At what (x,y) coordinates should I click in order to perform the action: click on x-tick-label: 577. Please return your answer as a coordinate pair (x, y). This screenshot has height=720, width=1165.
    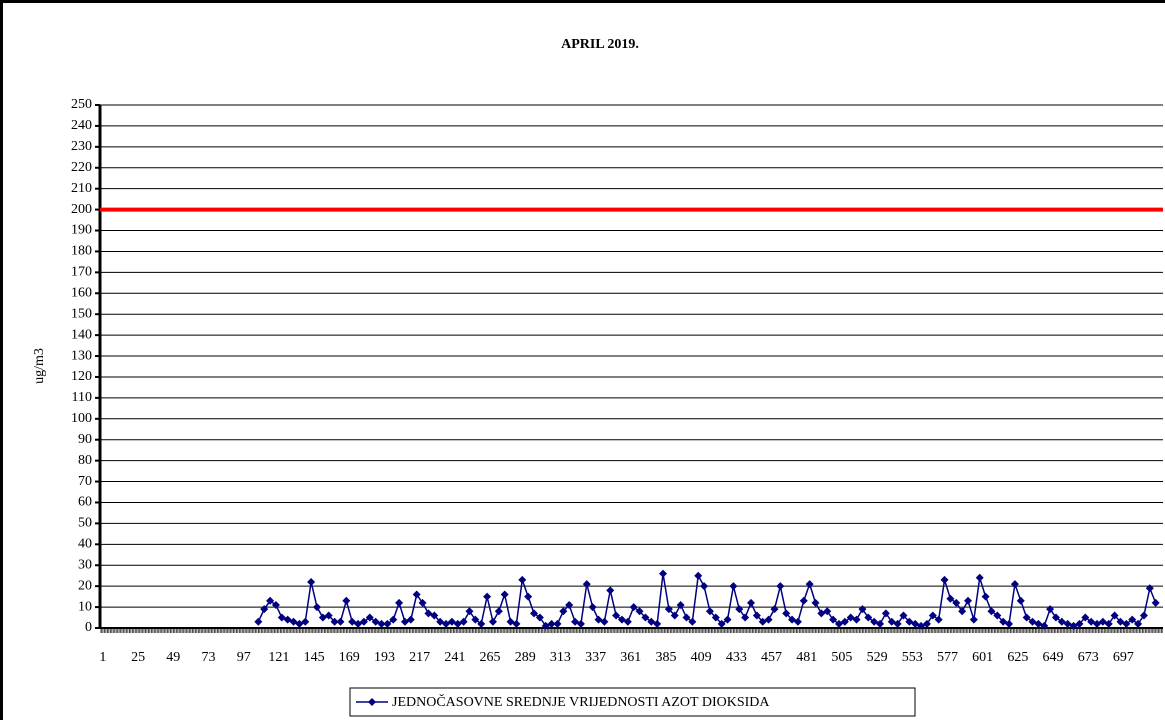
    Looking at the image, I should click on (947, 657).